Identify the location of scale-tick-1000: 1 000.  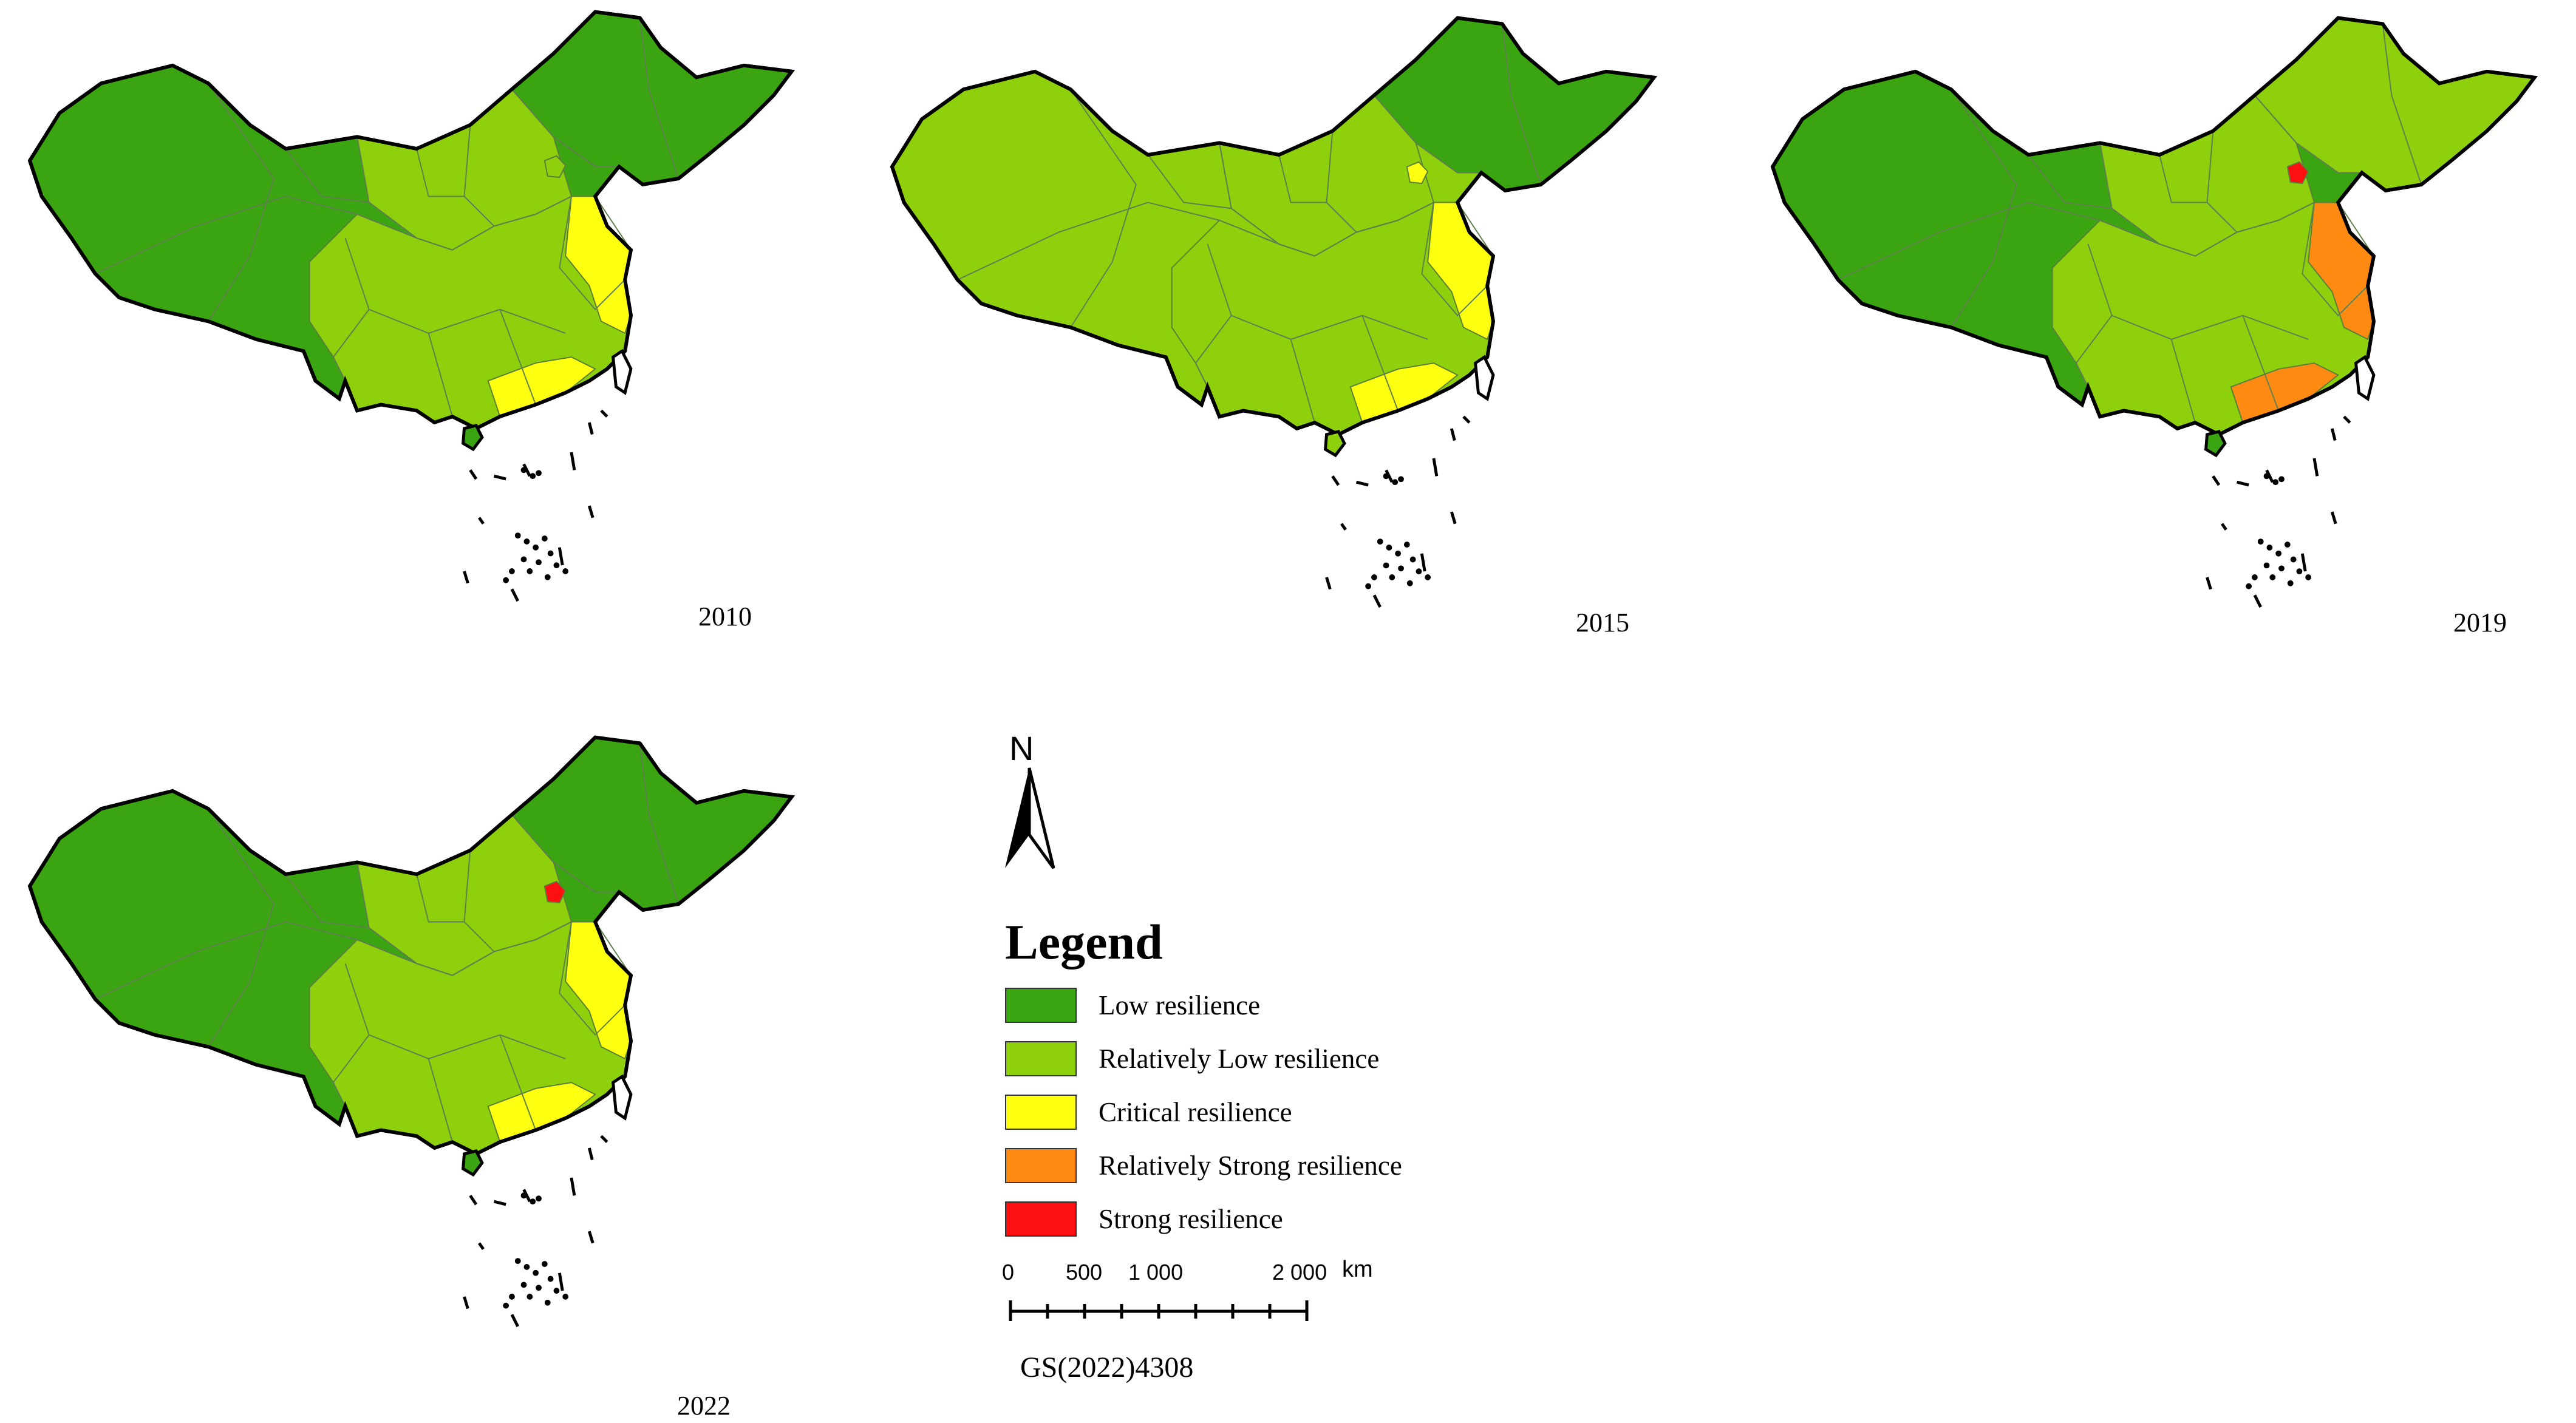
(1156, 1272).